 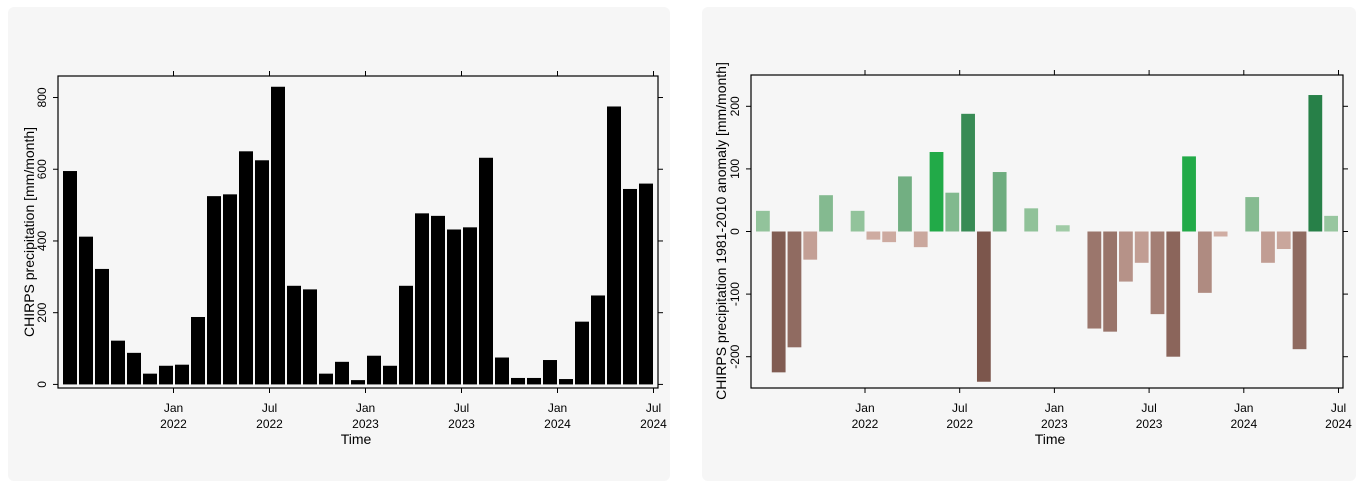 What do you see at coordinates (42, 169) in the screenshot?
I see `y-tick-label: 600` at bounding box center [42, 169].